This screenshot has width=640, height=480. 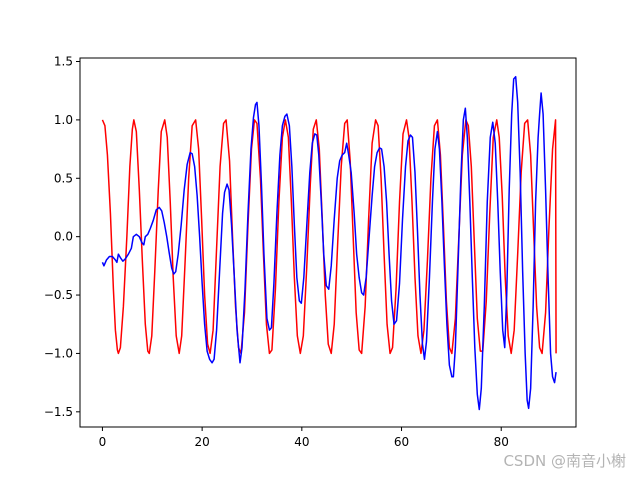 I want to click on y-axis: −1.5 −1.0 −0.5 0.0 0.5 1.0 1.5, so click(x=62, y=237).